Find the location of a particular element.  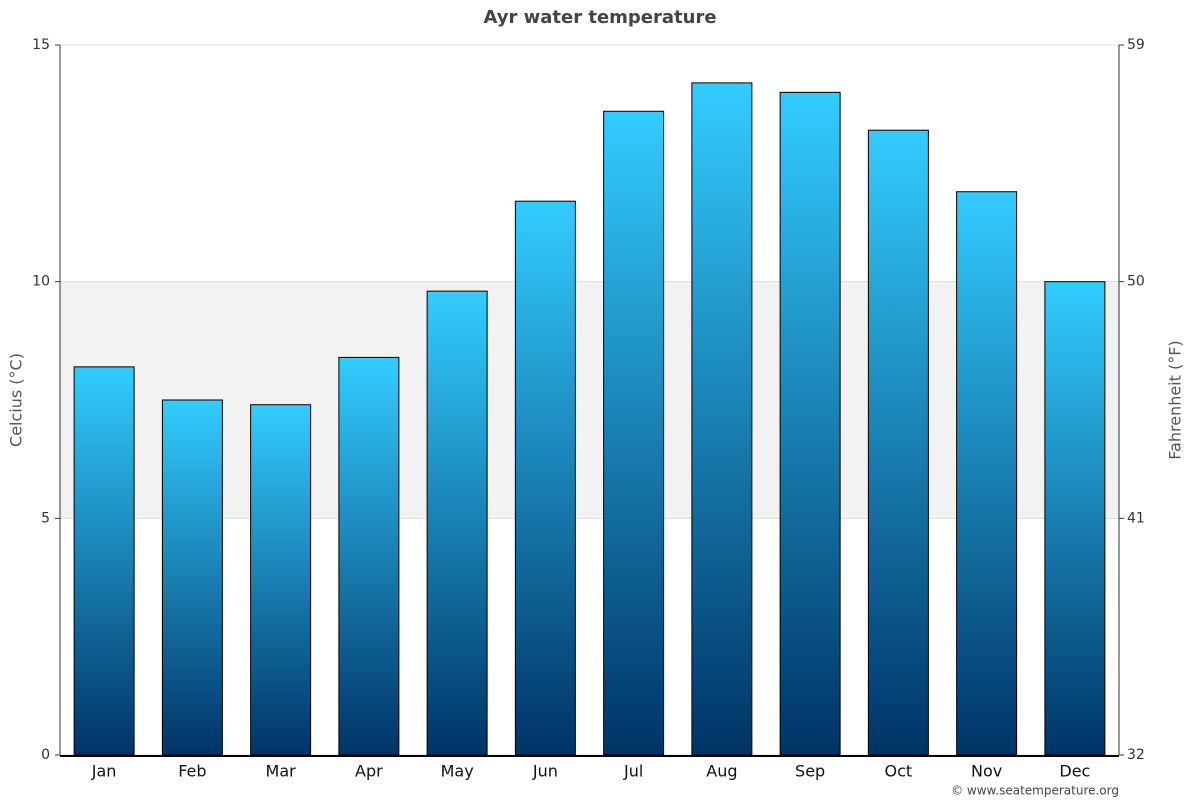

y-tick-label: 15 is located at coordinates (41, 45).